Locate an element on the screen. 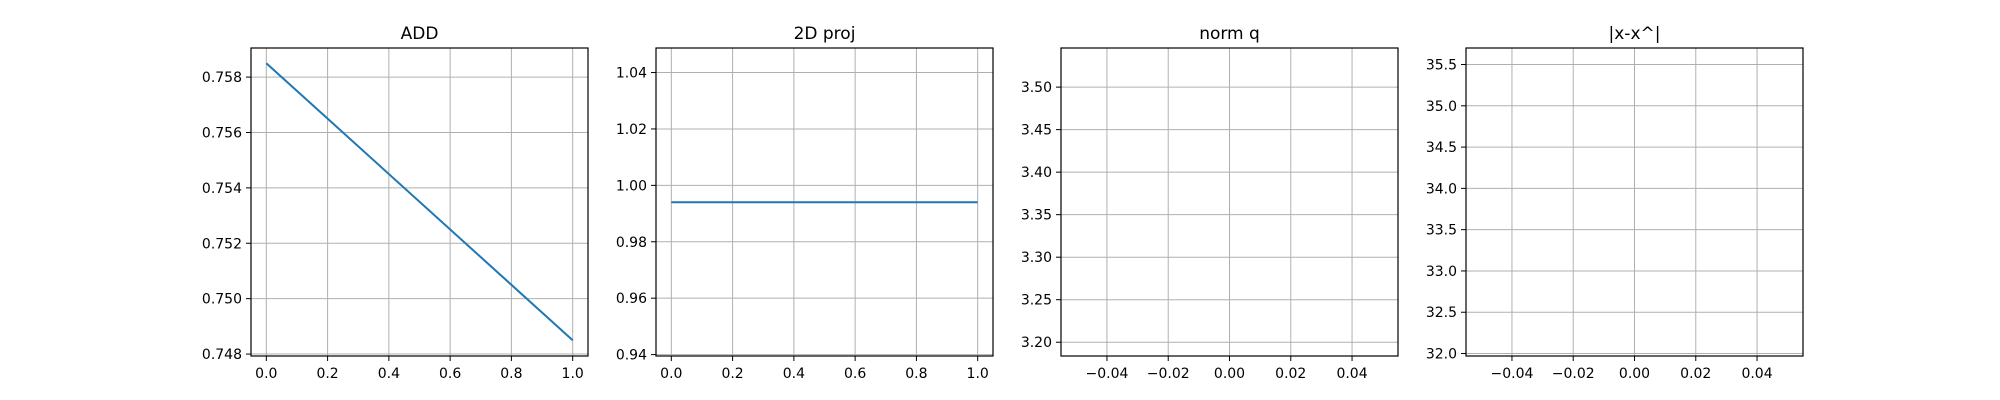 The image size is (2000, 400). y-tick-label: 1.00 is located at coordinates (631, 186).